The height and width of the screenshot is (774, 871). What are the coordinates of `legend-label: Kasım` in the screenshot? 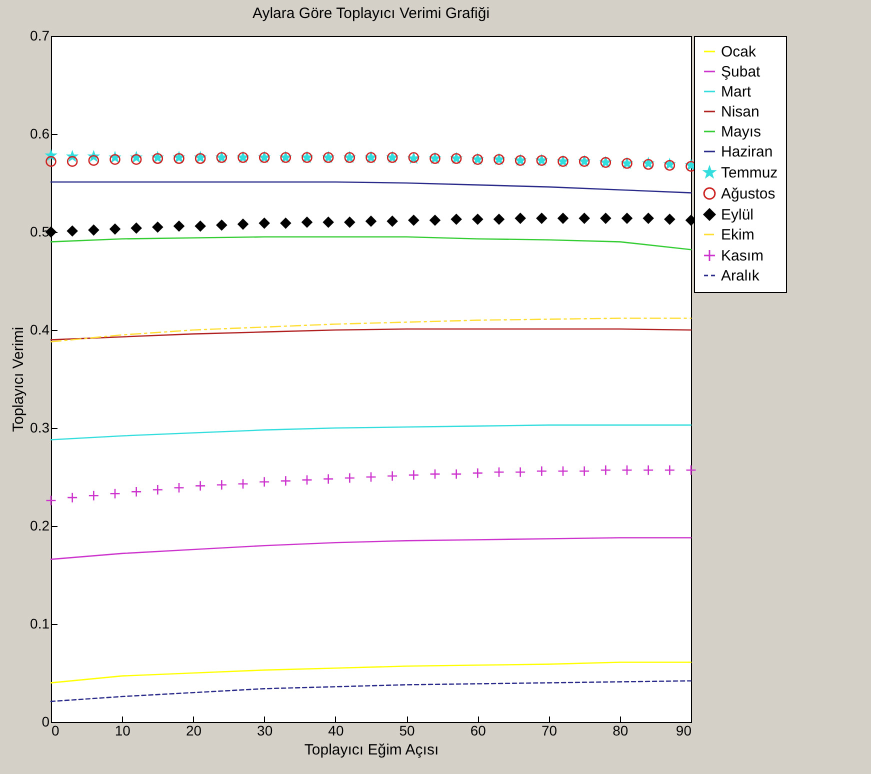 It's located at (742, 256).